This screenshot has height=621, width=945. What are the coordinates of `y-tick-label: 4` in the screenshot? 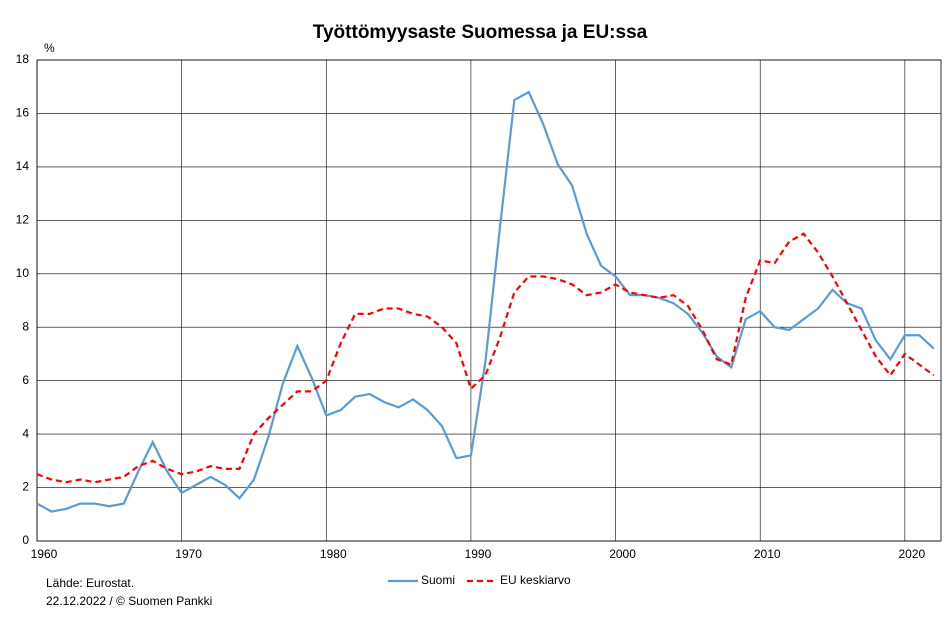 It's located at (25, 433).